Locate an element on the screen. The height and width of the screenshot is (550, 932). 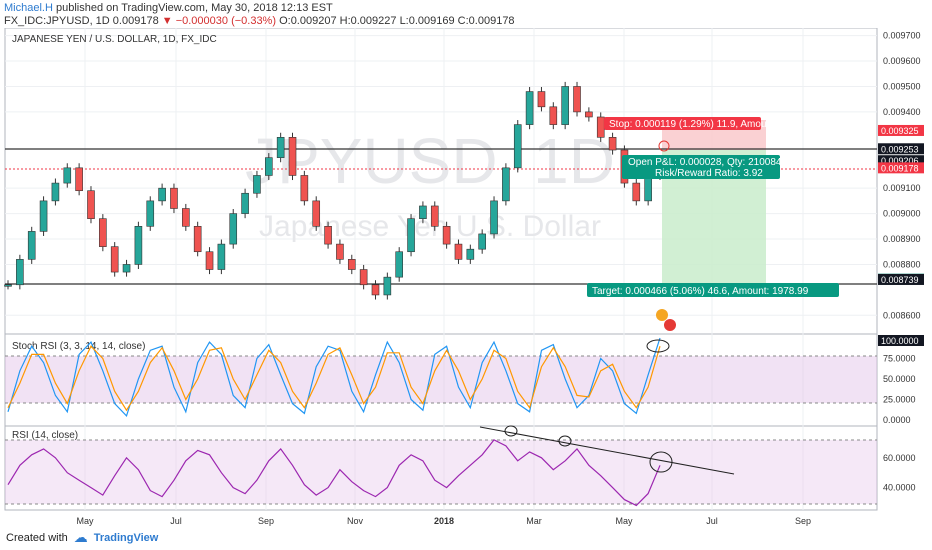
time-tick-label: 2018 is located at coordinates (444, 521).